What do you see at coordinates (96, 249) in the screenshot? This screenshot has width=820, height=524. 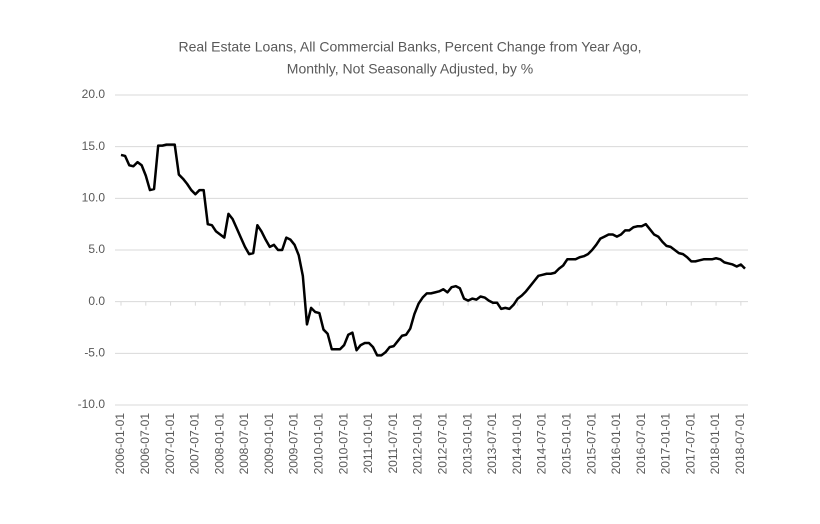 I see `y-tick-label: 5.0` at bounding box center [96, 249].